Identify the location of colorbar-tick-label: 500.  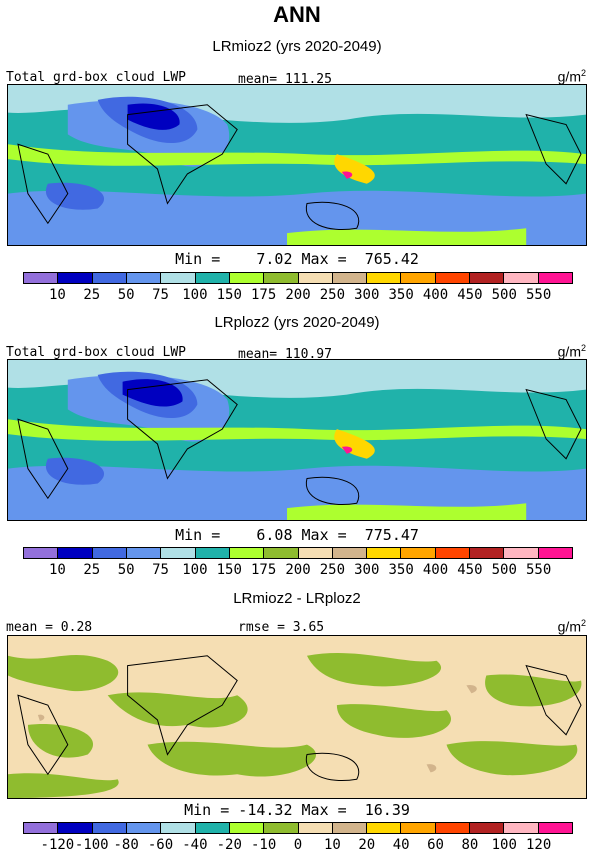
(504, 570).